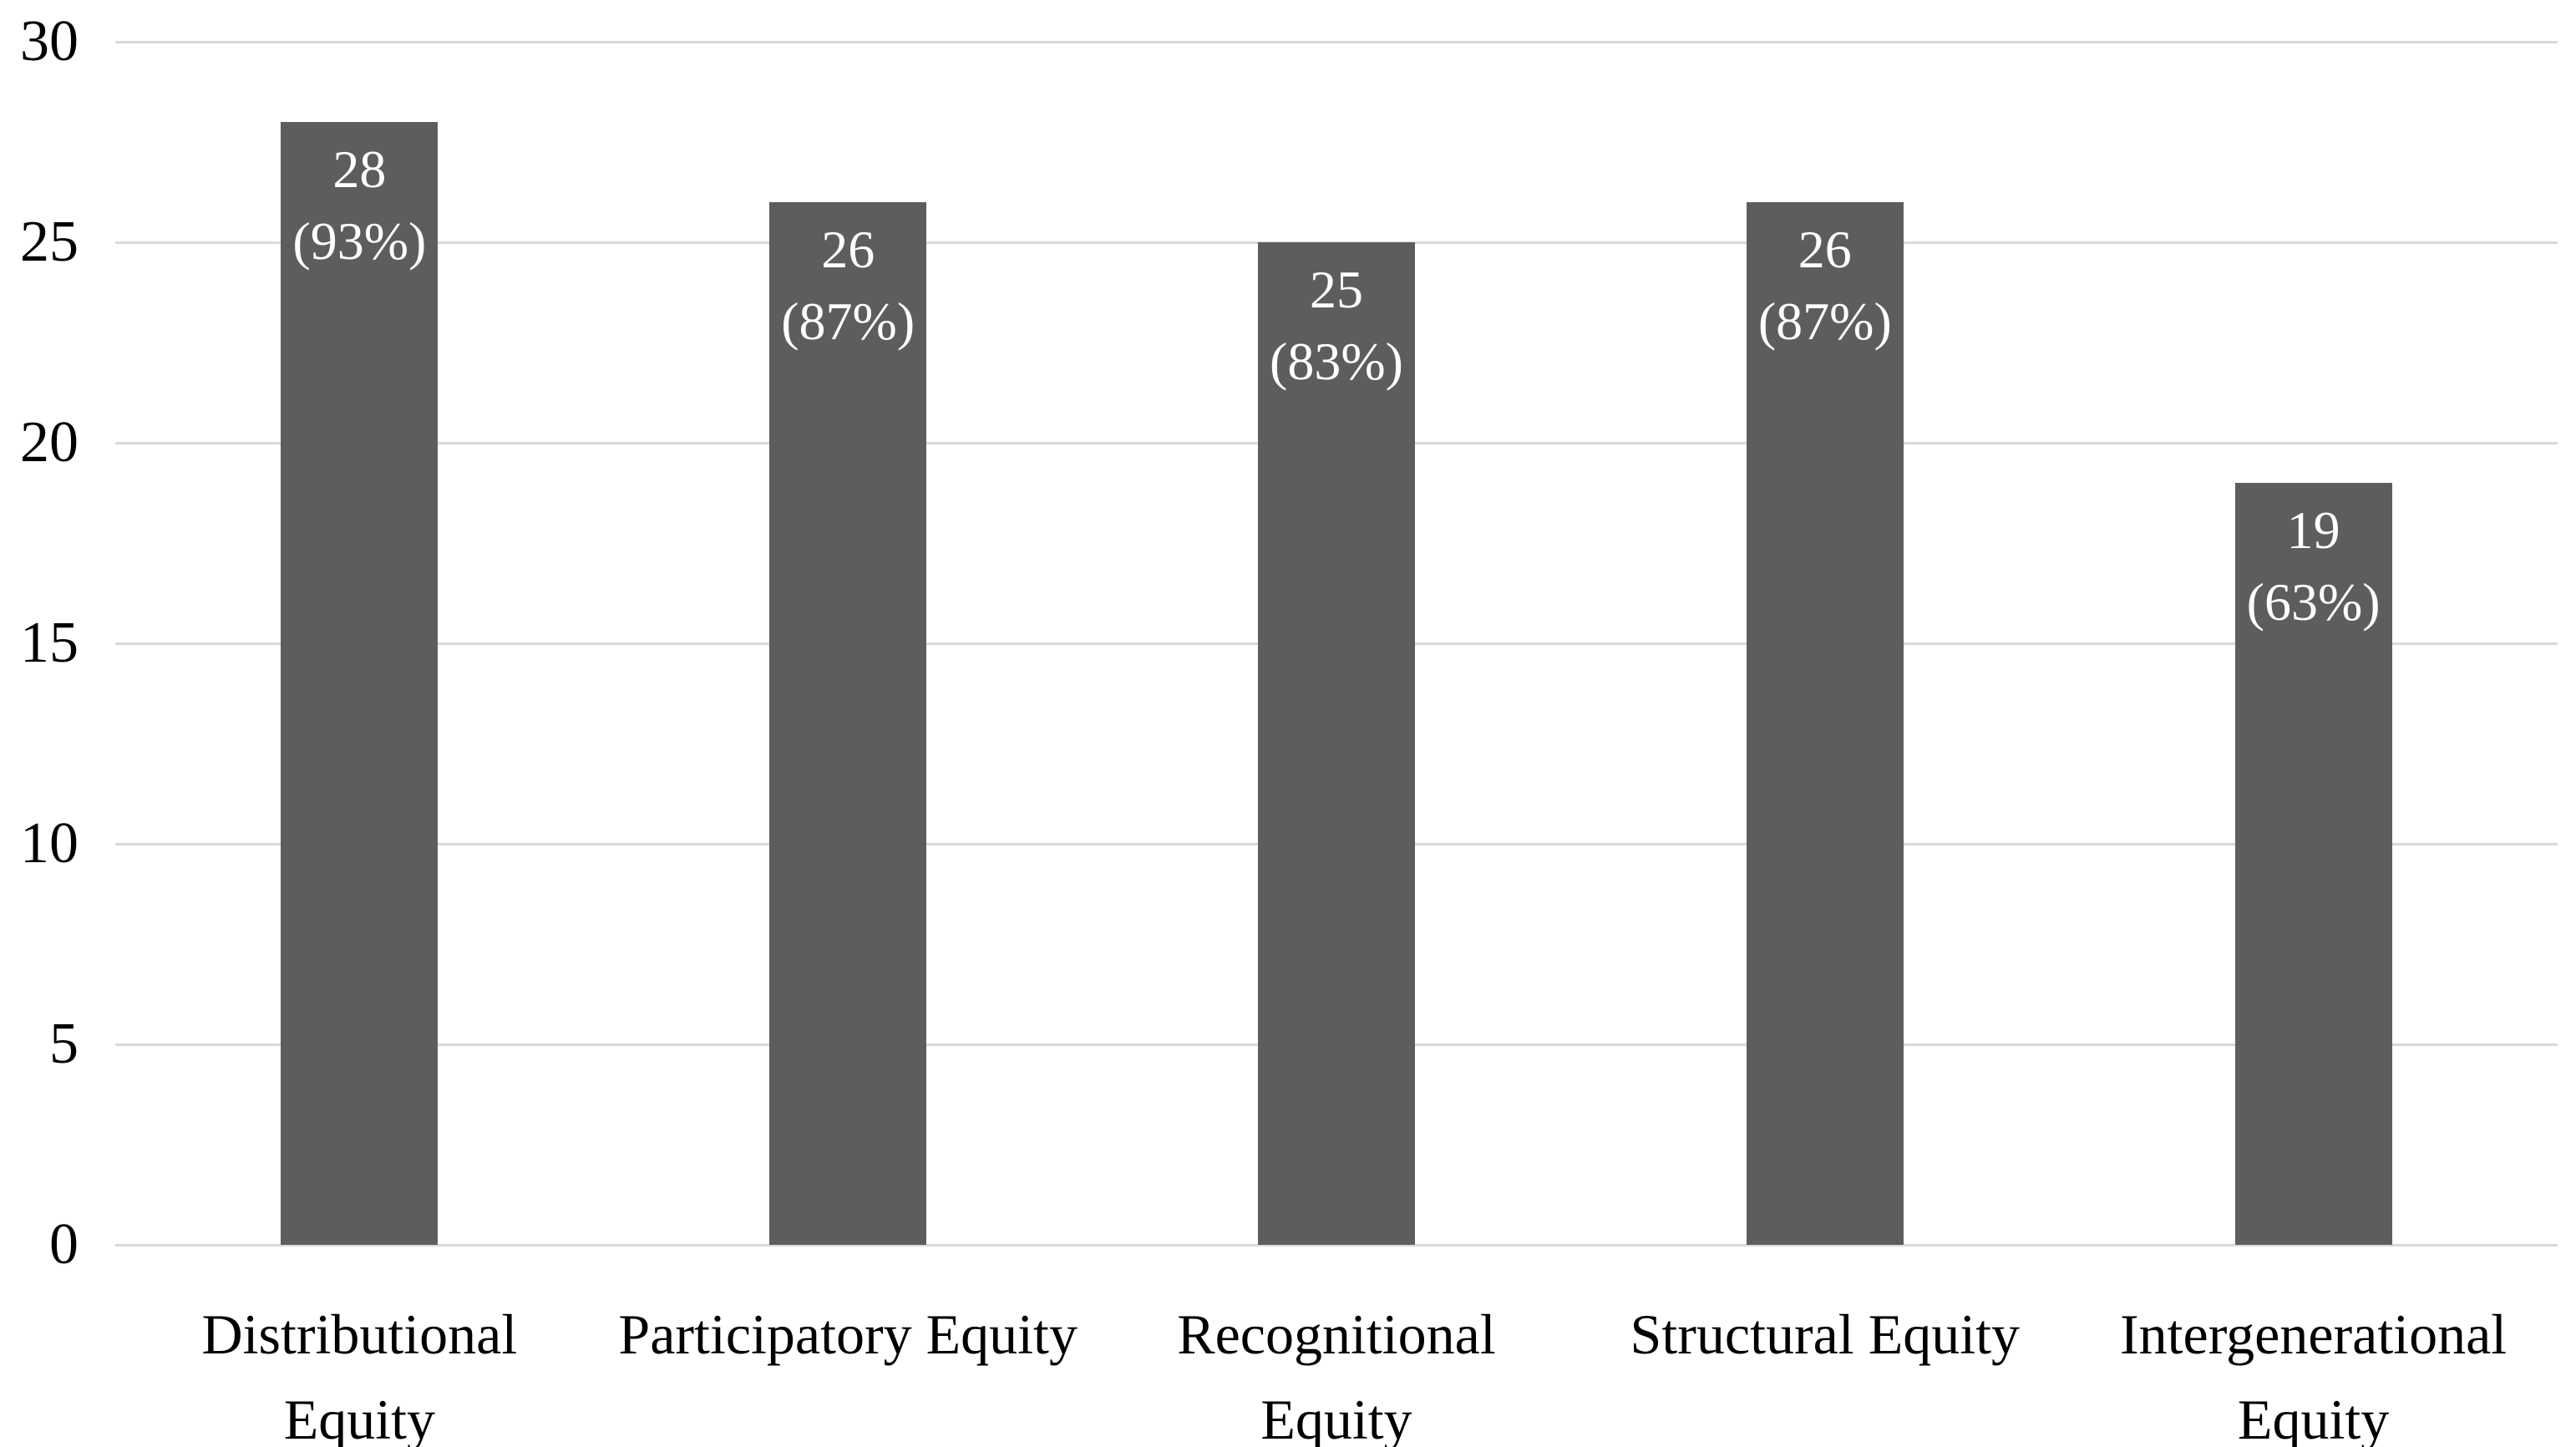  What do you see at coordinates (49, 242) in the screenshot?
I see `y-tick-label: 25` at bounding box center [49, 242].